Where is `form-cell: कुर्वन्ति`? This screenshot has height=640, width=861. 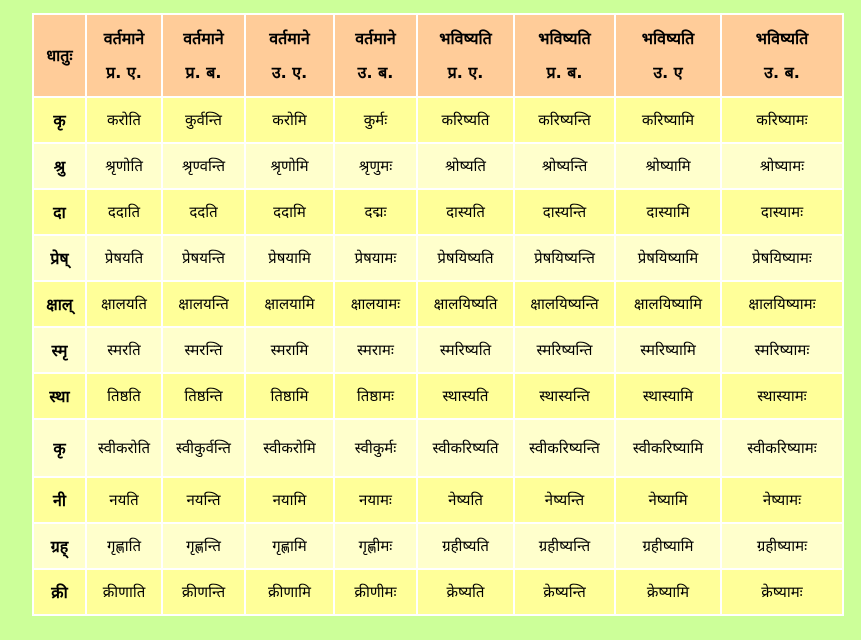
form-cell: कुर्वन्ति is located at coordinates (203, 120).